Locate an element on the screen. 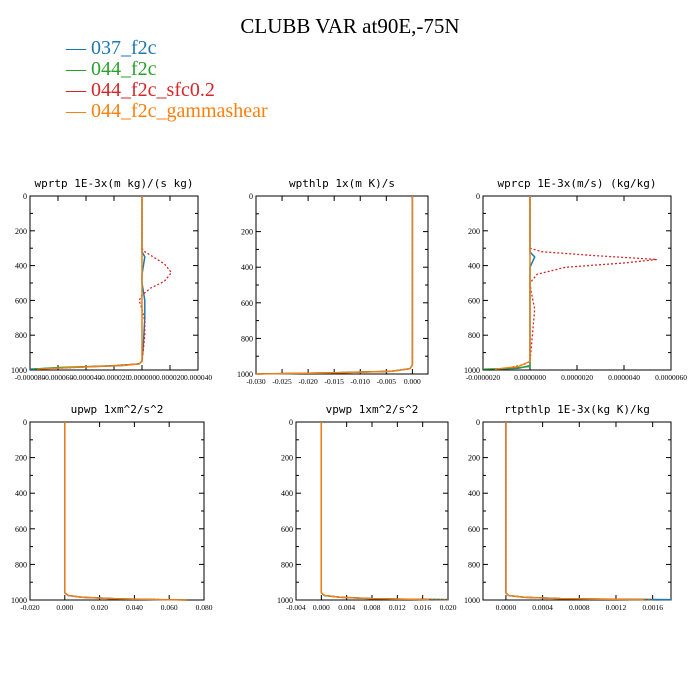 Image resolution: width=700 pixels, height=700 pixels. x-tick-label: -0.004 is located at coordinates (296, 607).